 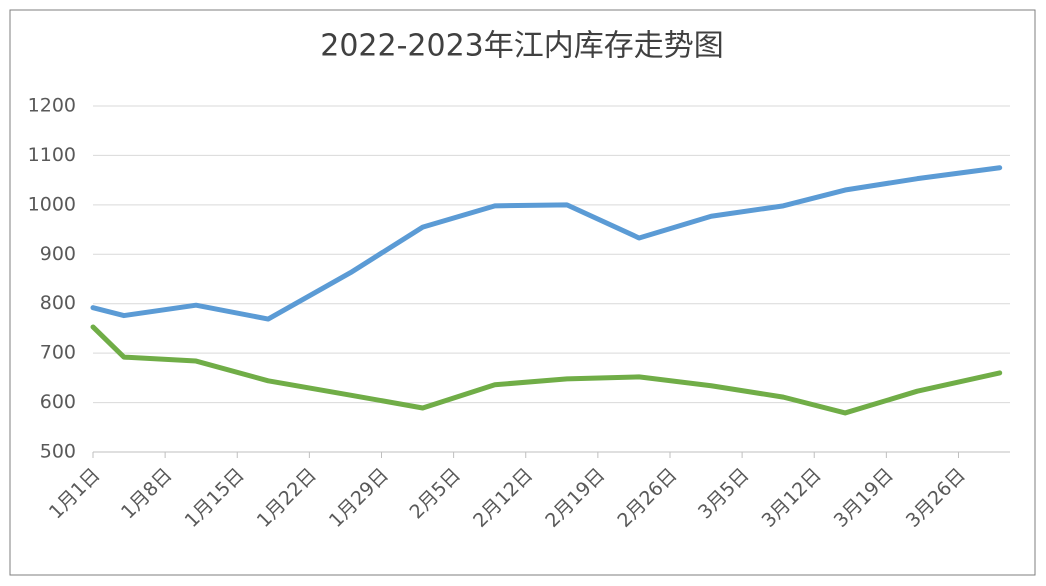 What do you see at coordinates (52, 155) in the screenshot?
I see `y-tick-label: 1100` at bounding box center [52, 155].